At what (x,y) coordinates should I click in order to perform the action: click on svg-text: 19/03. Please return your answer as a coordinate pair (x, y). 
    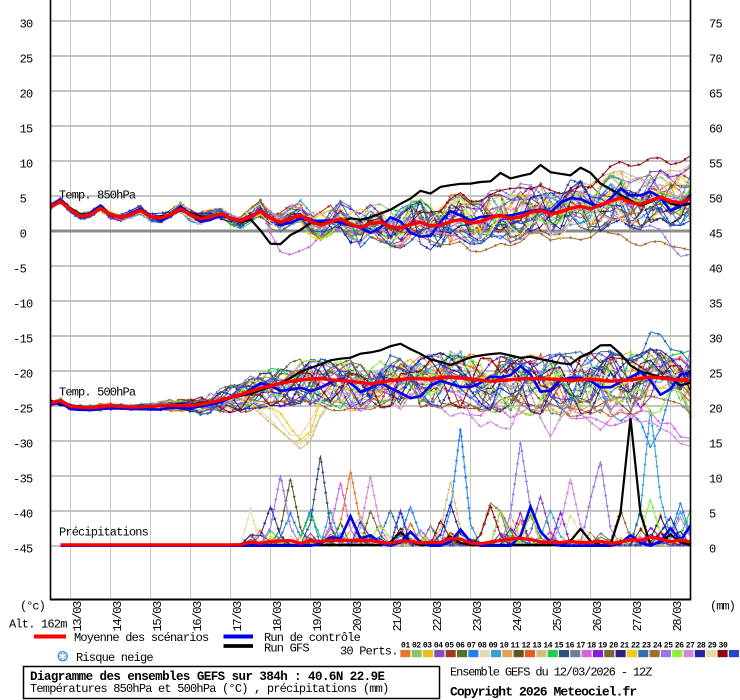
    Looking at the image, I should click on (318, 616).